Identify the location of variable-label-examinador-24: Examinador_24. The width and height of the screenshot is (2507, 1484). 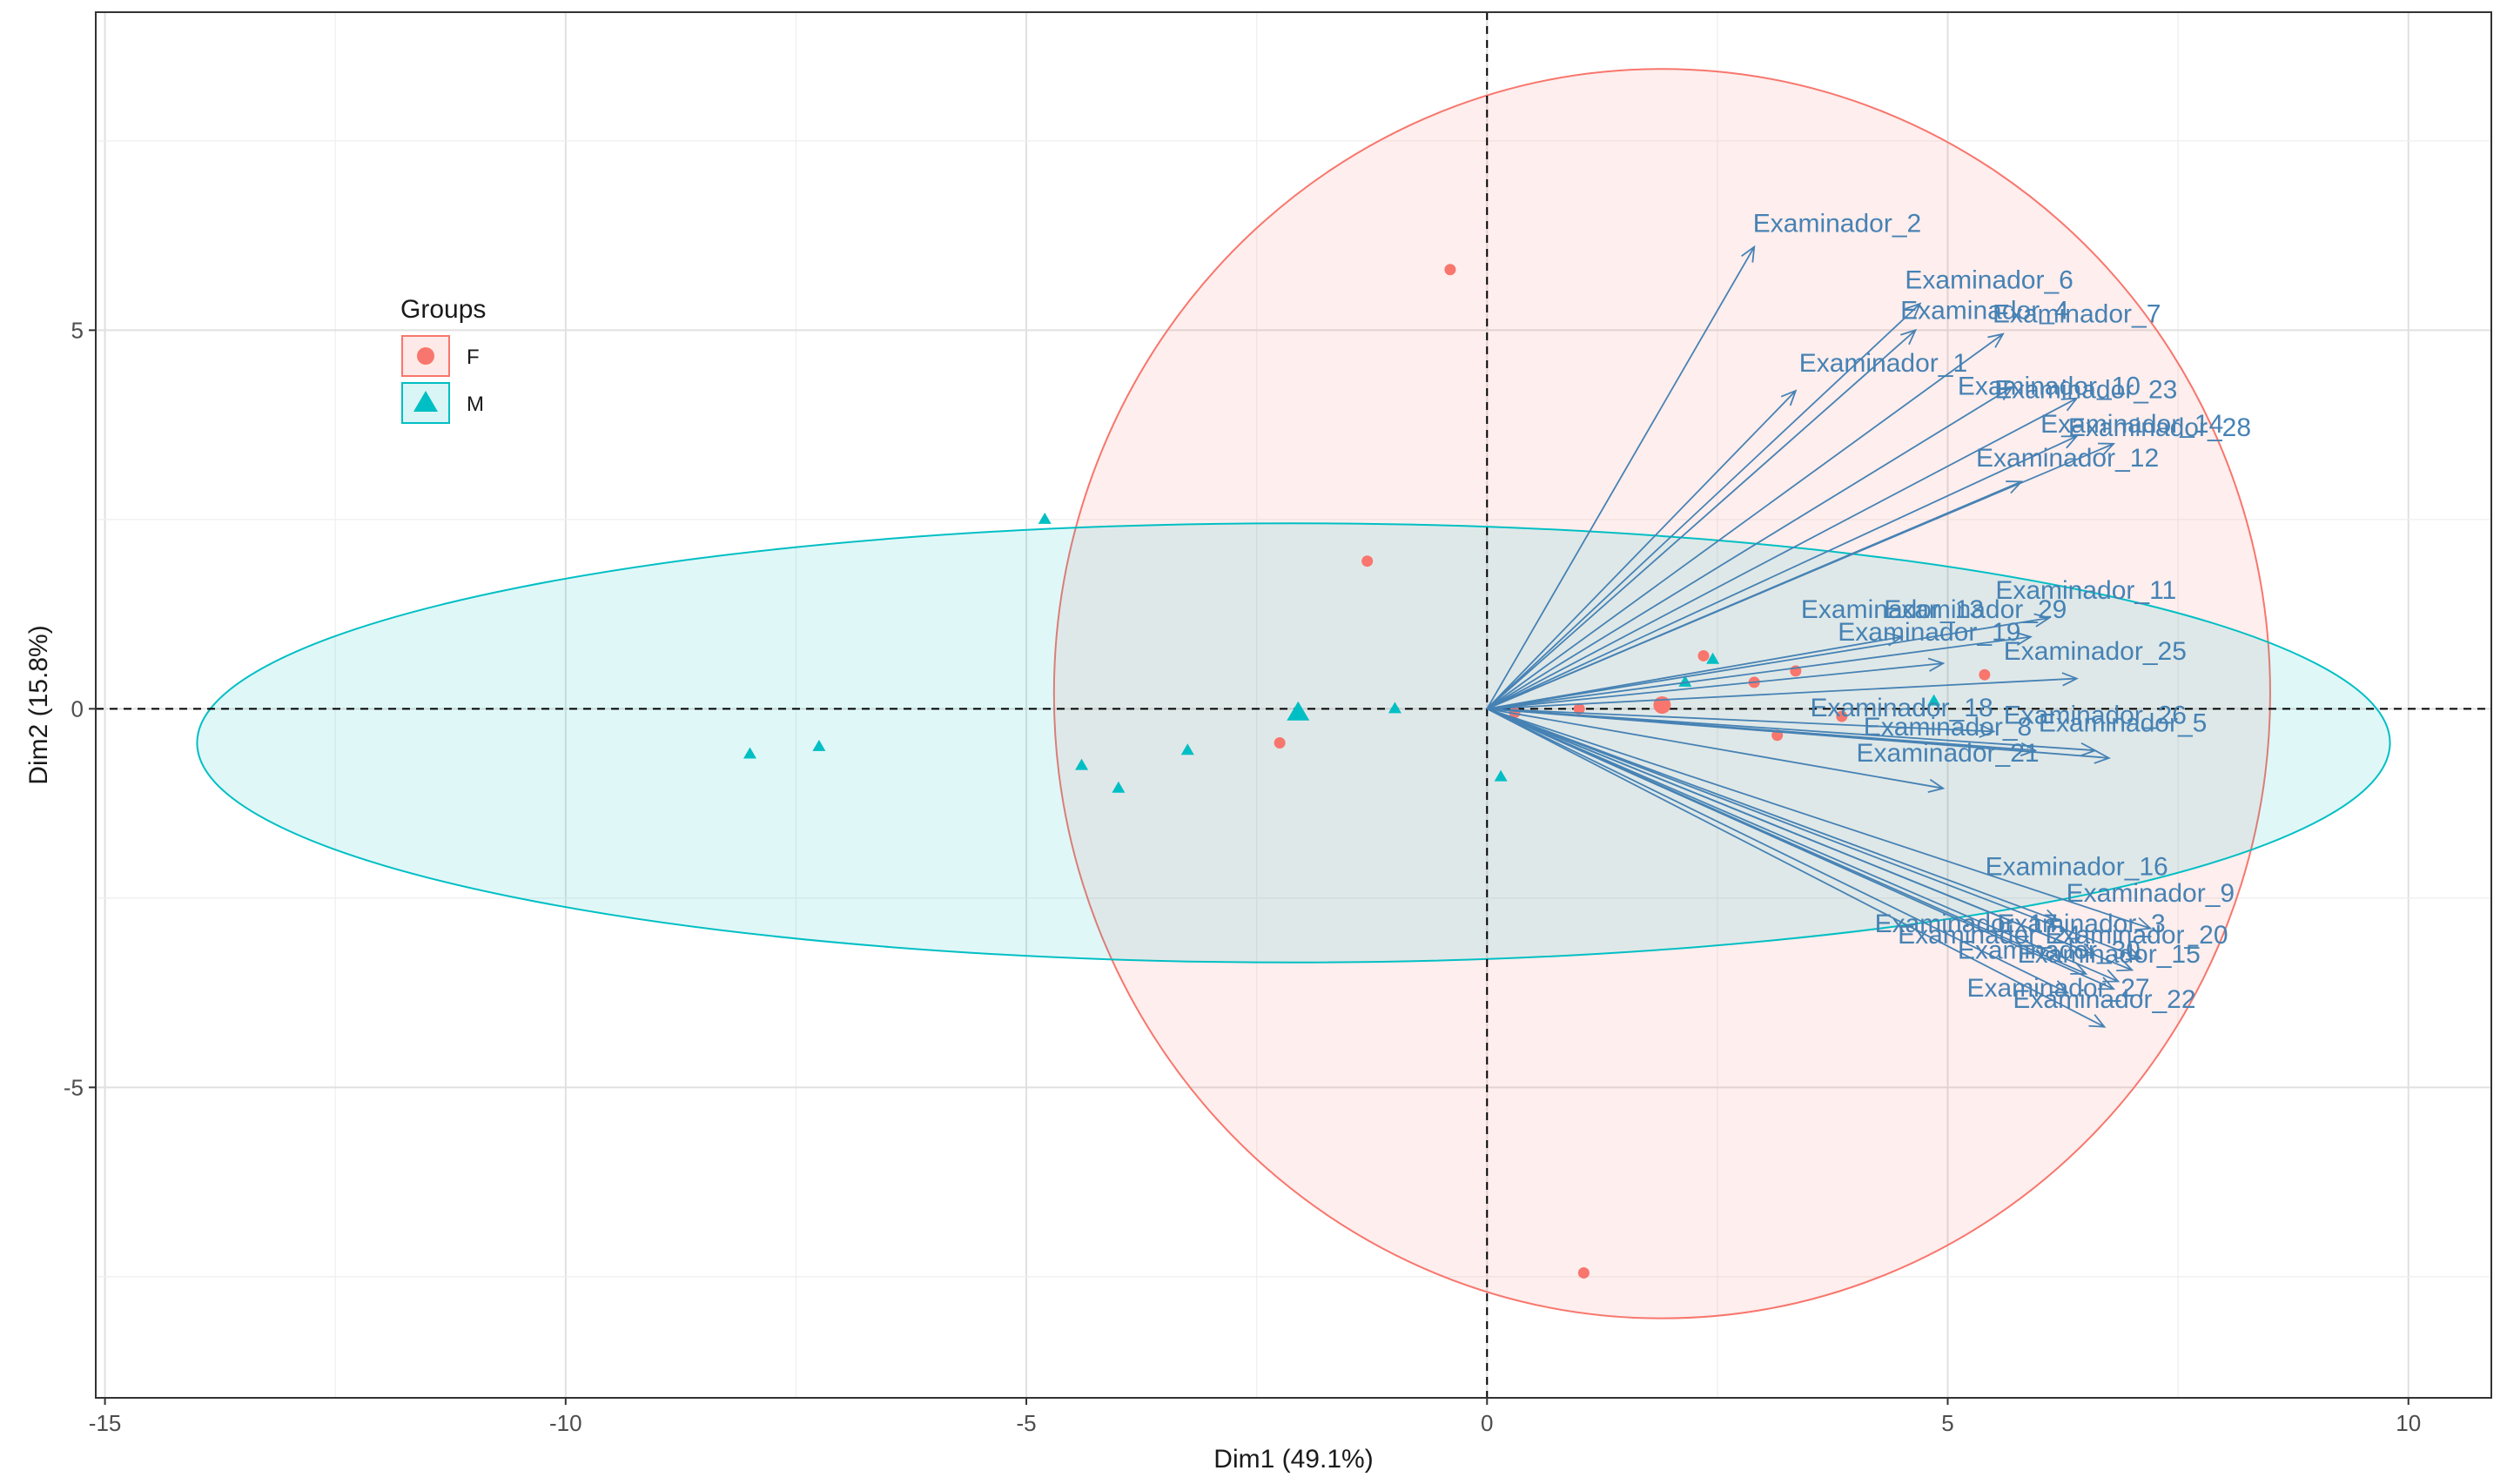
(1989, 935).